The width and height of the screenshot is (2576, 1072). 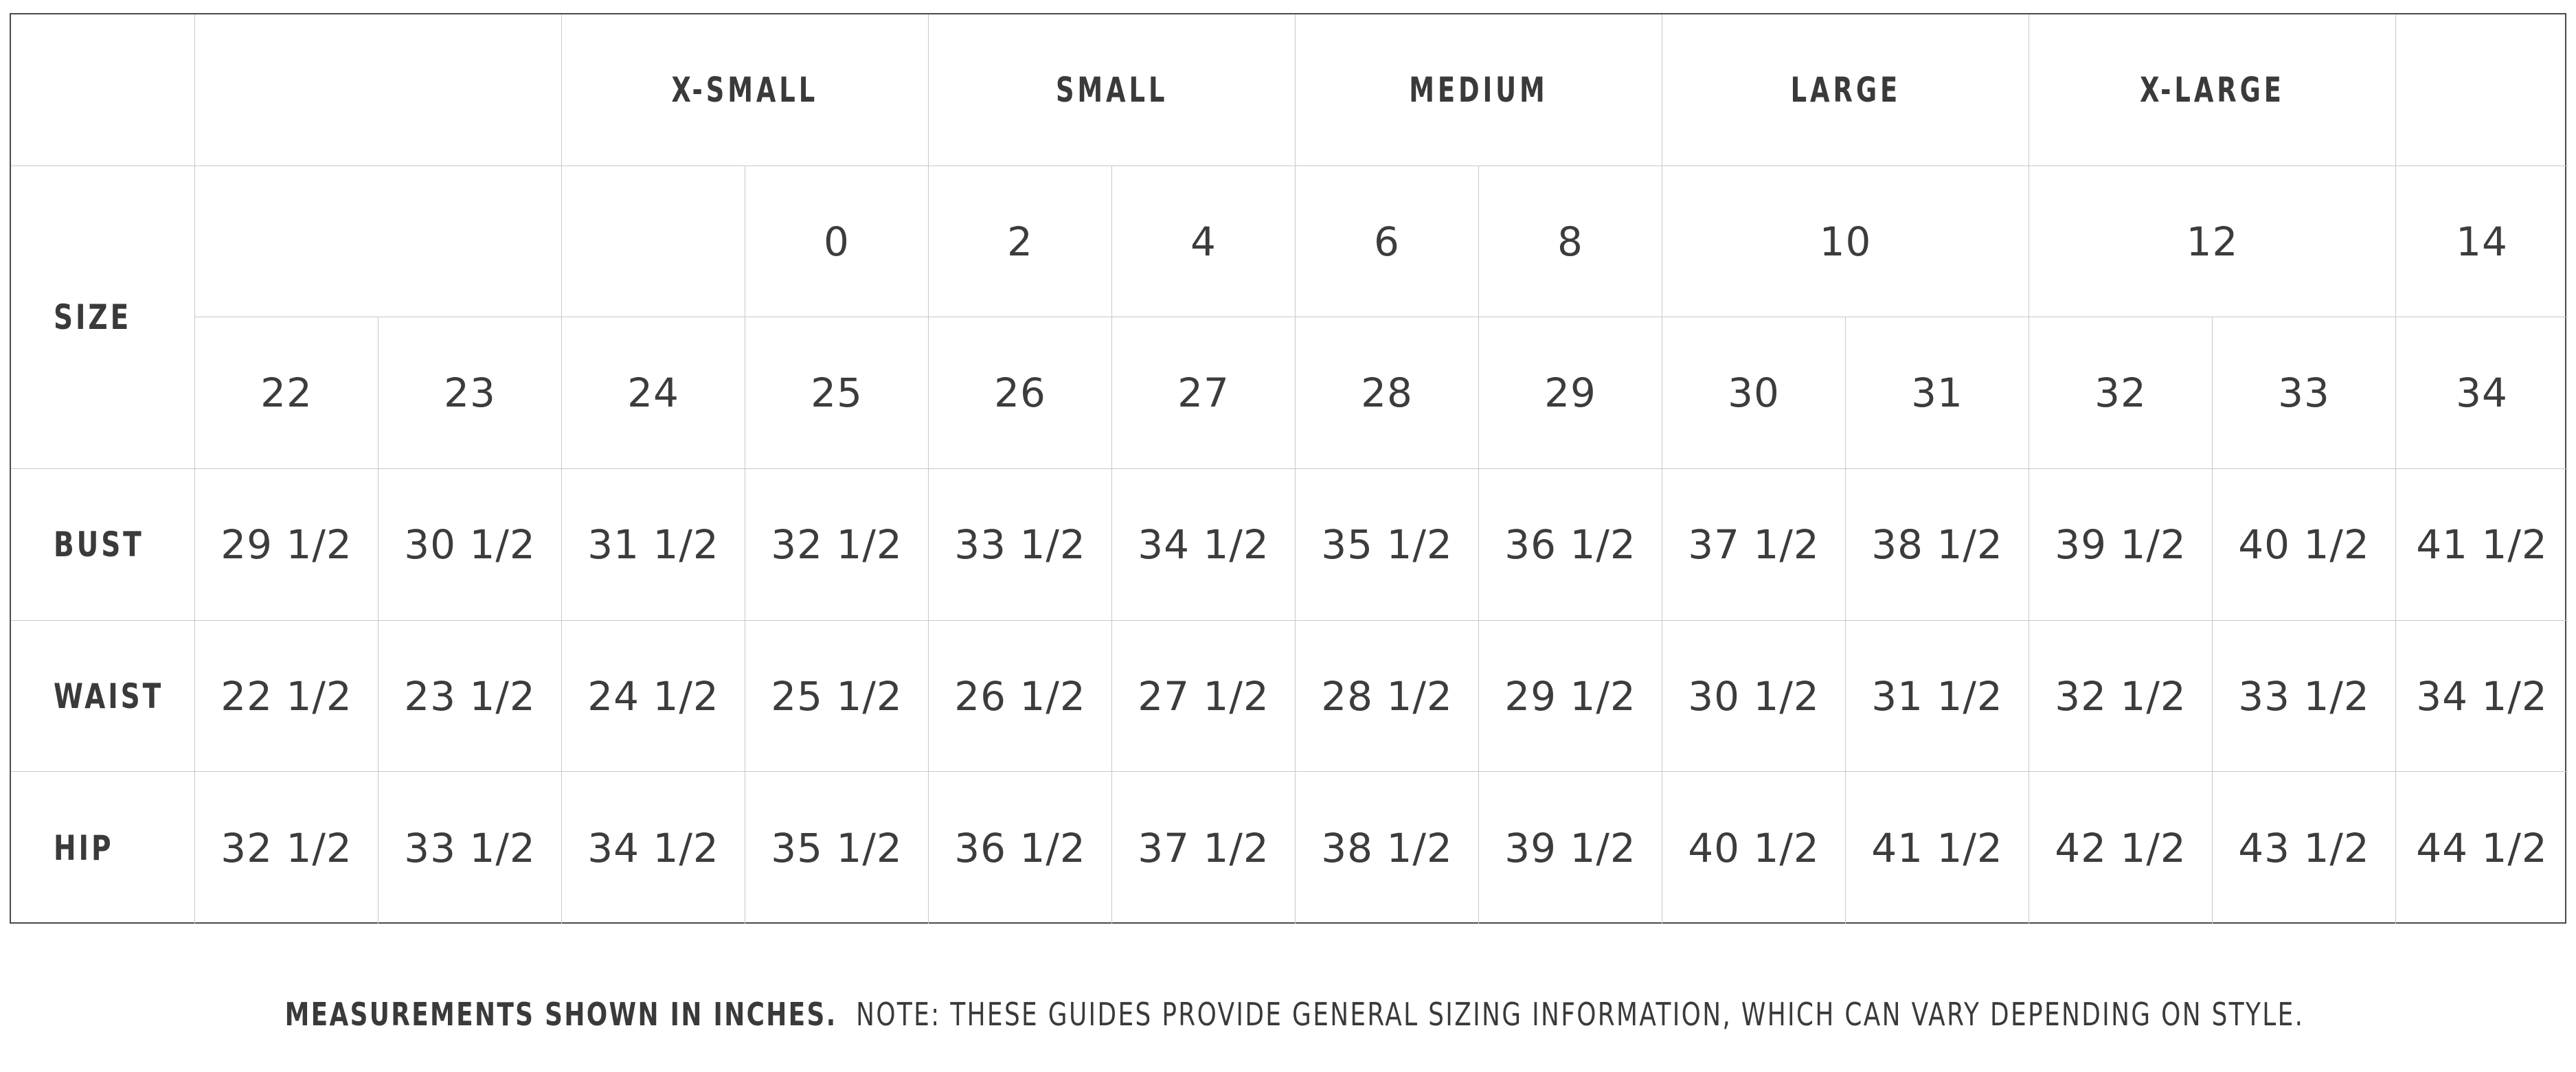 I want to click on waist-value: 33 1/2, so click(x=2304, y=696).